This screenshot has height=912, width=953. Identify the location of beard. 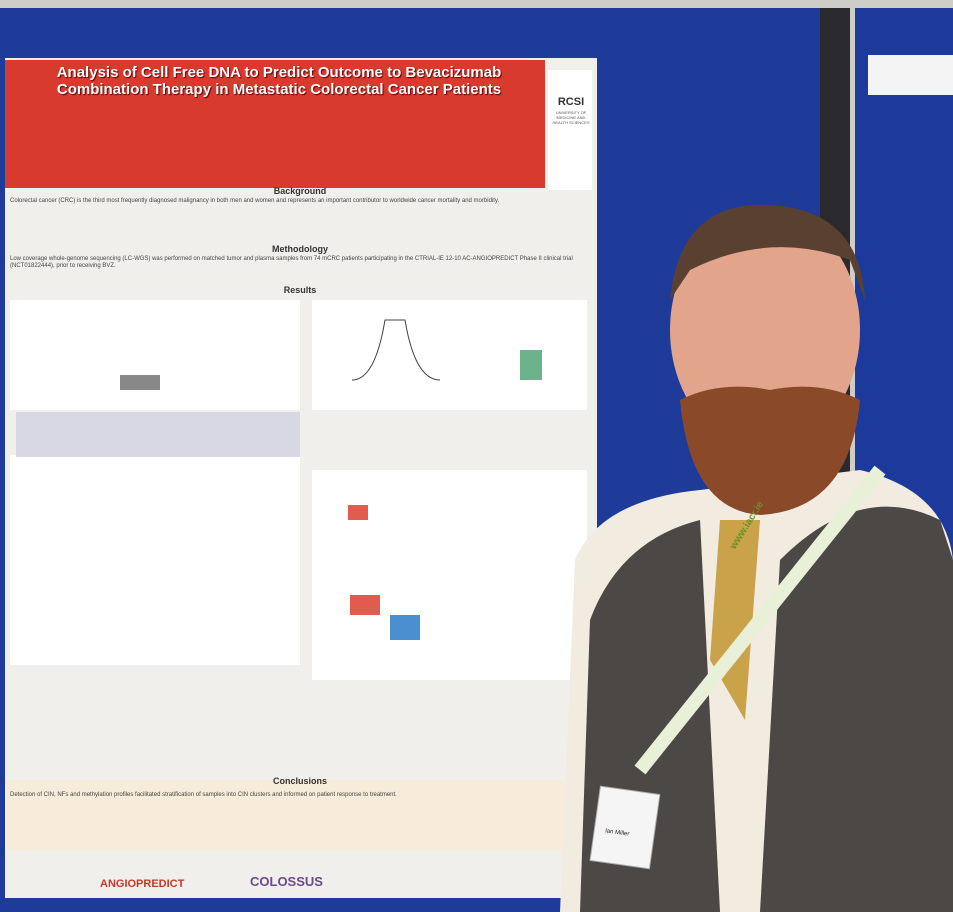
(770, 450).